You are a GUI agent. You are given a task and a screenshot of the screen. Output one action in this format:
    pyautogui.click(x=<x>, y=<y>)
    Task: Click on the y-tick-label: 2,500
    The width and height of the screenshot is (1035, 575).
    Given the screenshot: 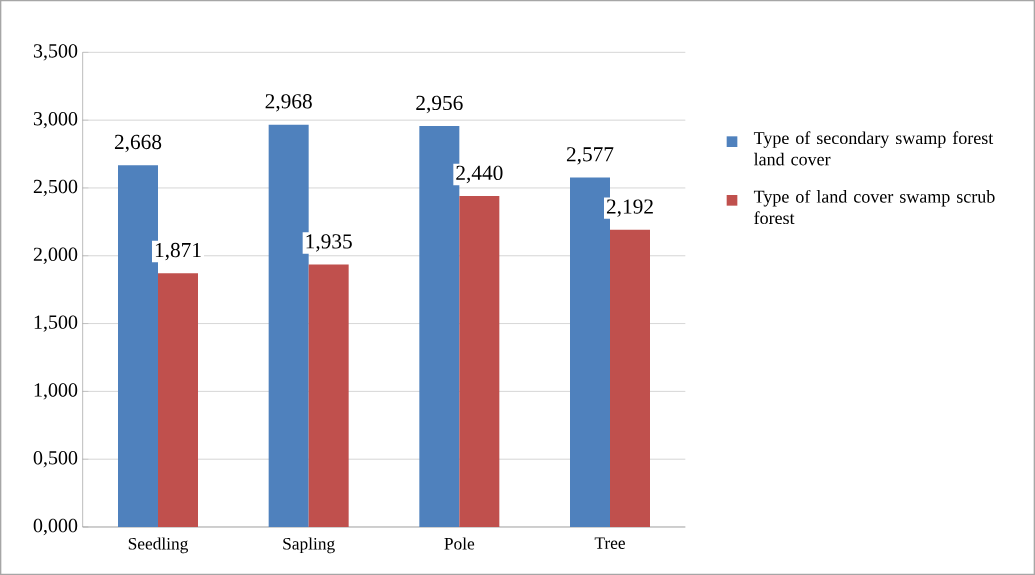 What is the action you would take?
    pyautogui.click(x=55, y=188)
    